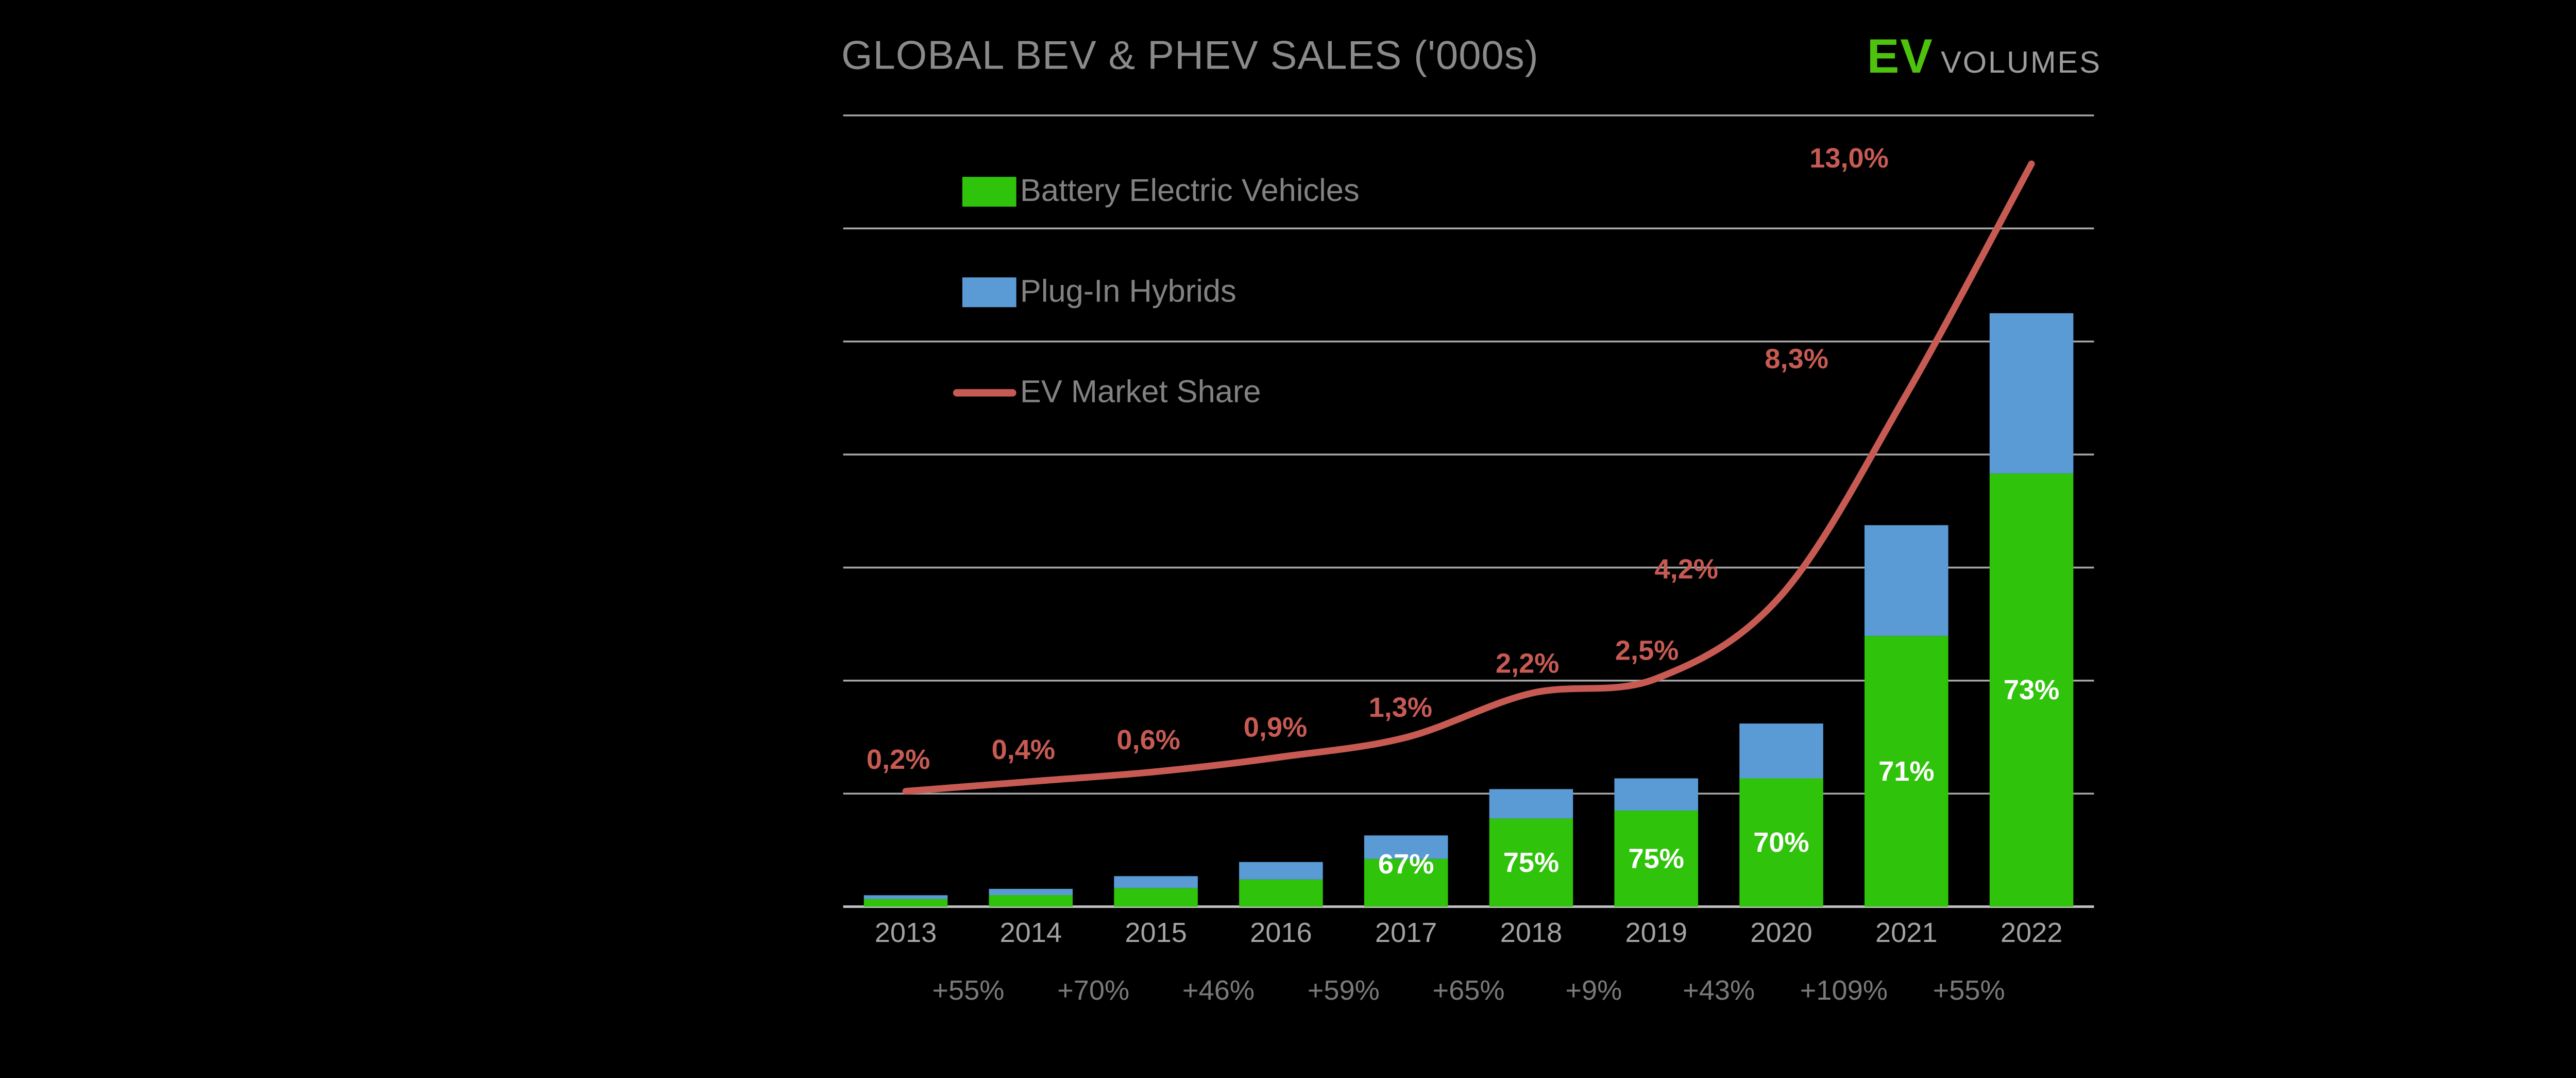 This screenshot has width=2576, height=1078. Describe the element at coordinates (1969, 990) in the screenshot. I see `growth-label-2022: +55%` at that location.